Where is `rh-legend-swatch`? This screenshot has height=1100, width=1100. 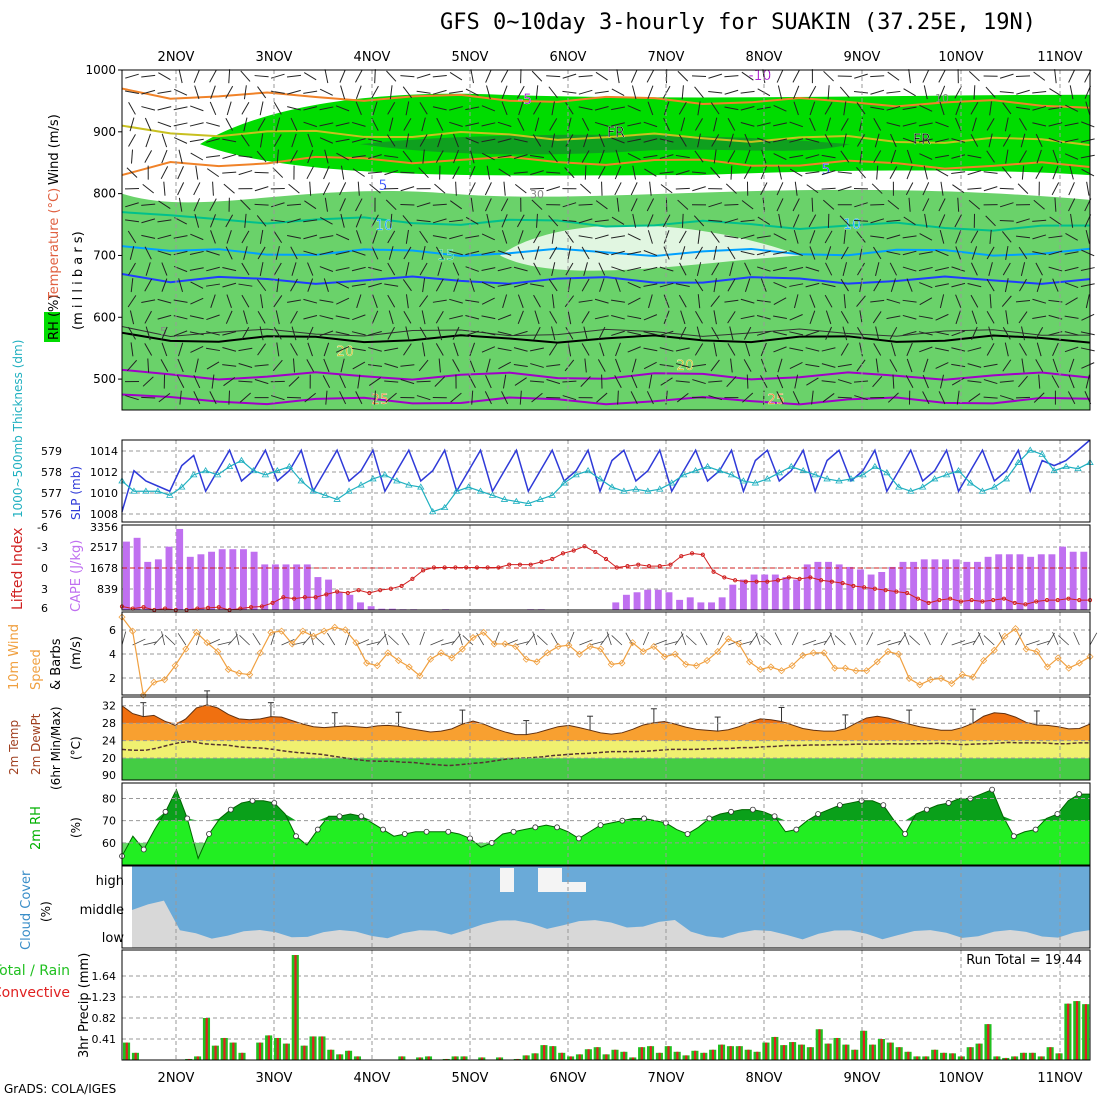 rh-legend-swatch is located at coordinates (52, 327).